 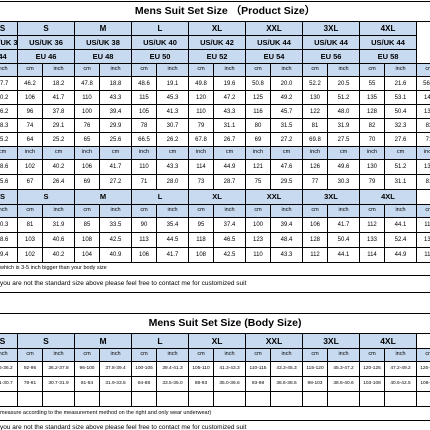 What do you see at coordinates (315, 167) in the screenshot?
I see `table-cell: 126` at bounding box center [315, 167].